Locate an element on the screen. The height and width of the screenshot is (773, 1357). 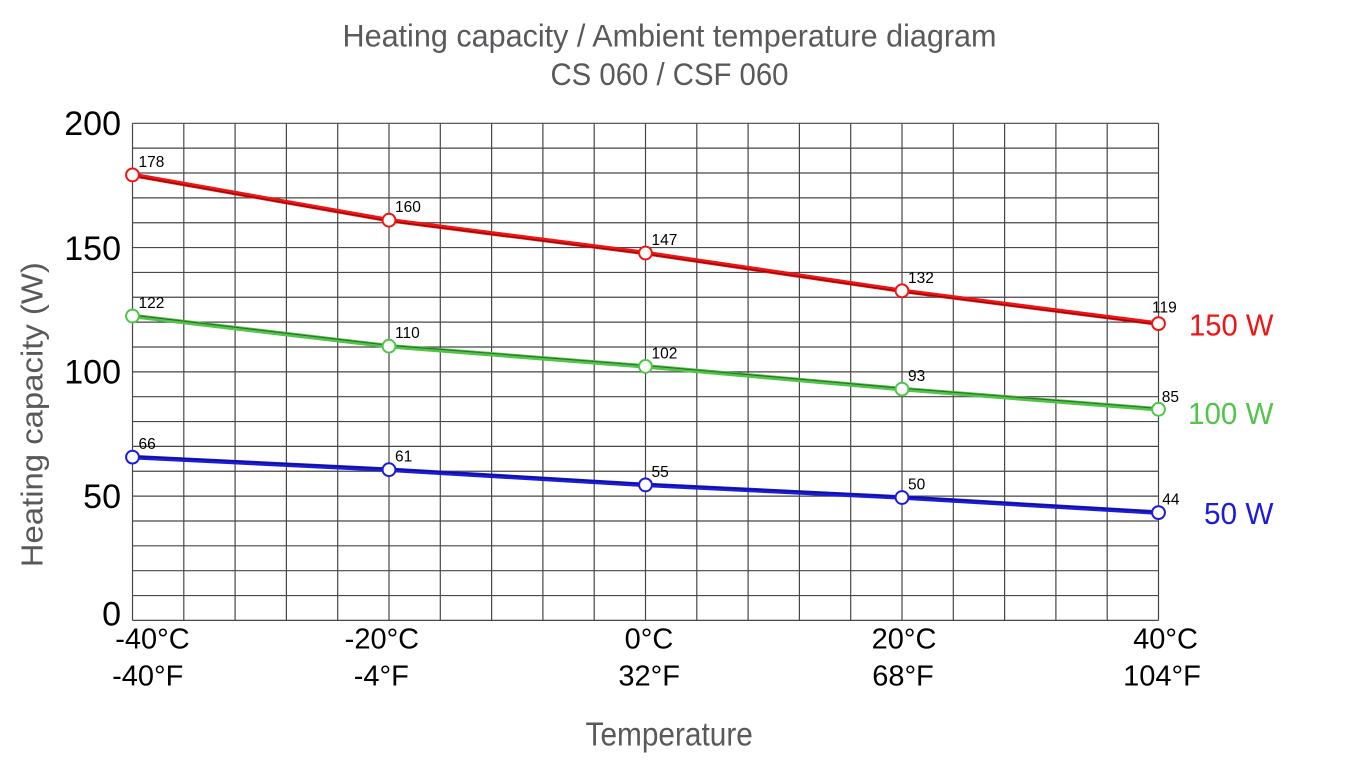
svg-text: 20°C is located at coordinates (904, 640).